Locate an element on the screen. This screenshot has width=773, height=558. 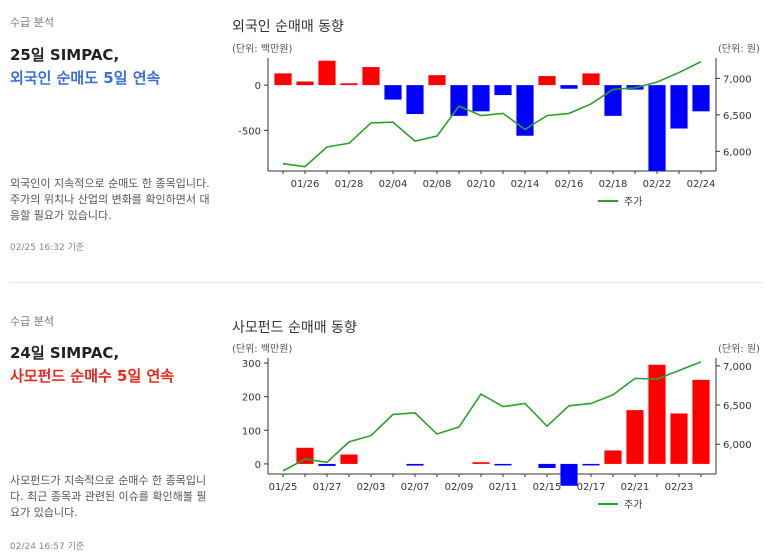
x-tick-label: 02/03 is located at coordinates (371, 487).